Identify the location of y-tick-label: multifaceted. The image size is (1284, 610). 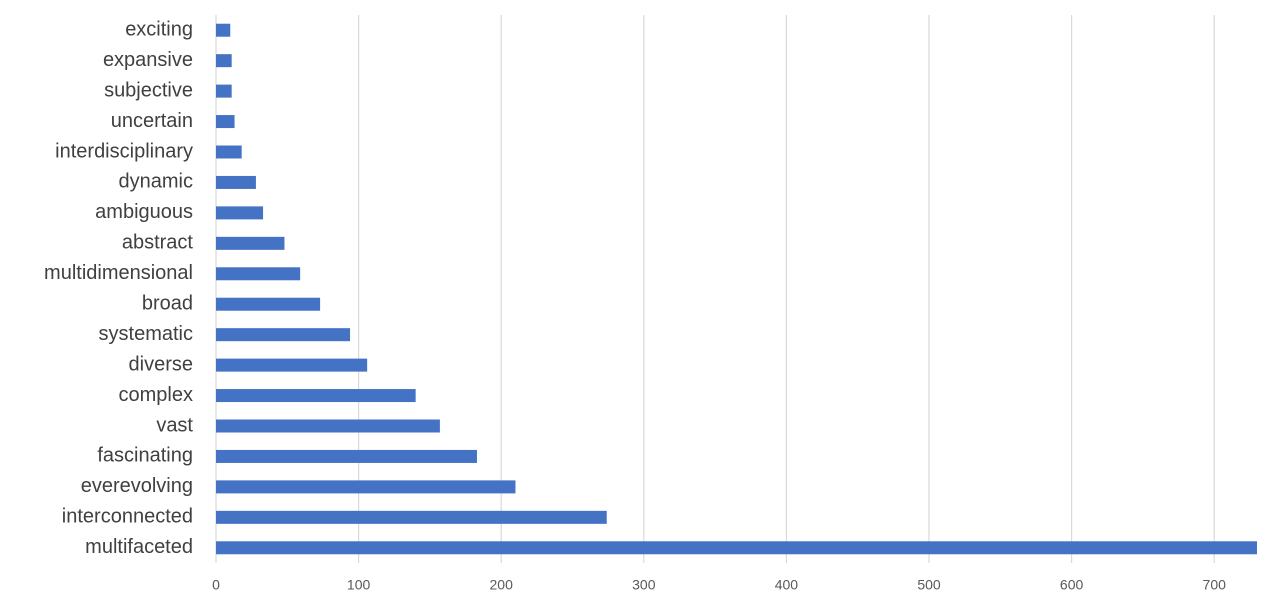
(139, 547).